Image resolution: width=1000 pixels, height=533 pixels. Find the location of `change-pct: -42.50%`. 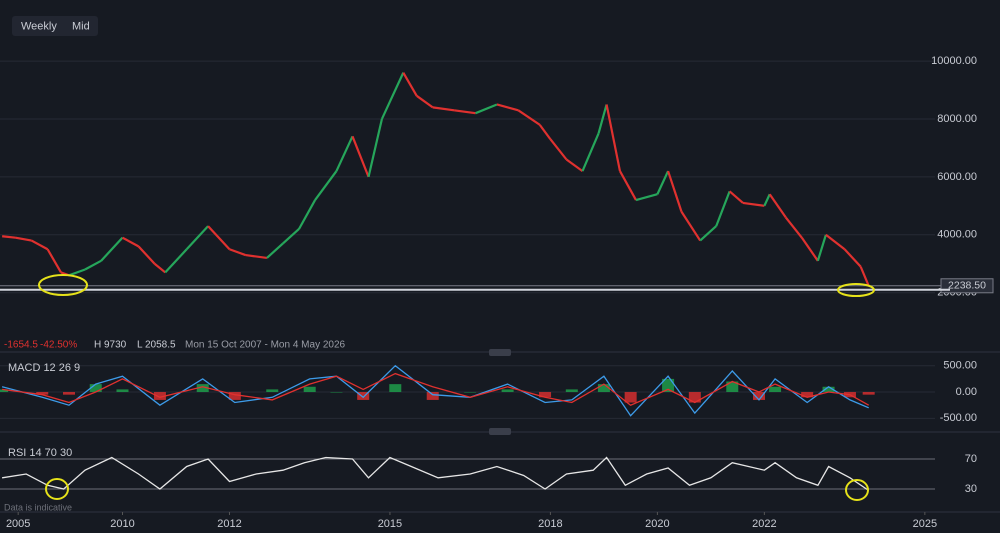

change-pct: -42.50% is located at coordinates (58, 345).